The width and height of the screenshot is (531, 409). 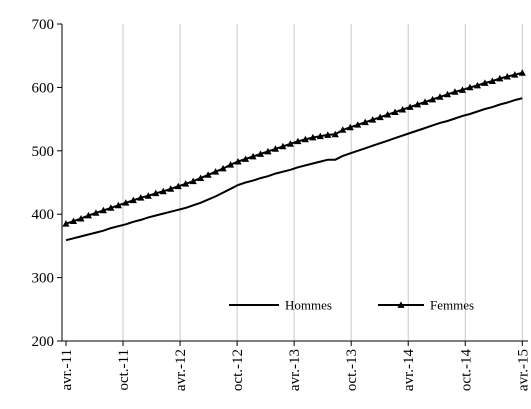 I want to click on x-tick-label: avr.-13, so click(x=295, y=370).